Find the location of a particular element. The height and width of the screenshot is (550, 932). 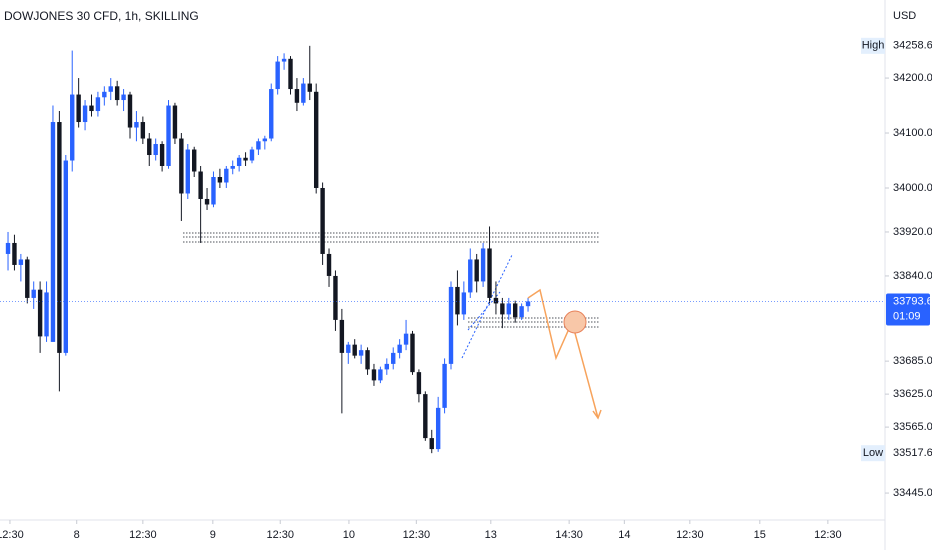

countdown: 01:09 is located at coordinates (907, 316).